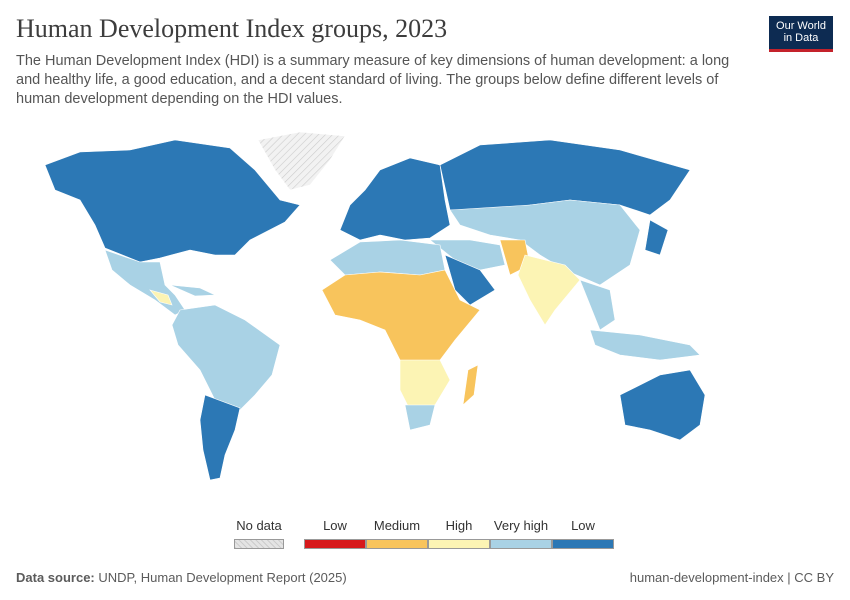 The width and height of the screenshot is (850, 600). I want to click on central-america, so click(161, 297).